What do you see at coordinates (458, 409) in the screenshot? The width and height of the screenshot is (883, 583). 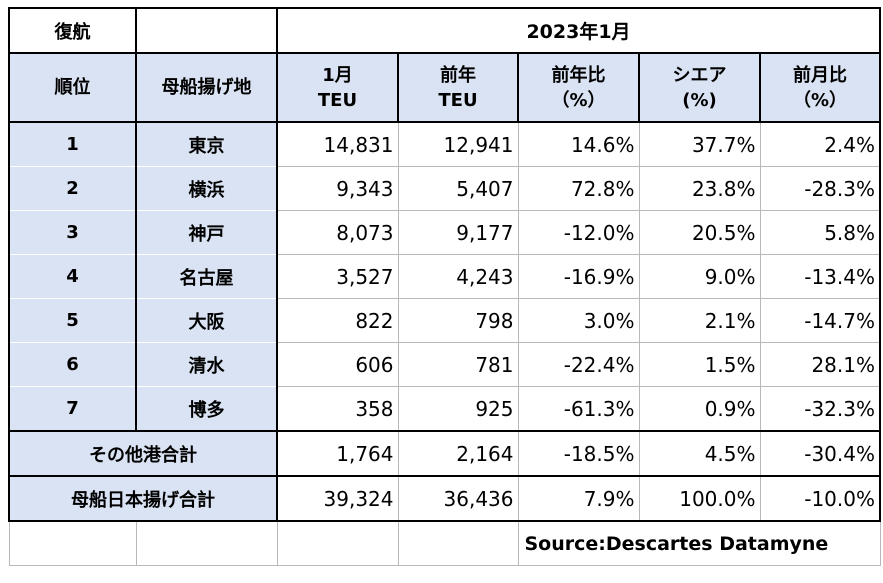 I see `prev-teu-cell: 925` at bounding box center [458, 409].